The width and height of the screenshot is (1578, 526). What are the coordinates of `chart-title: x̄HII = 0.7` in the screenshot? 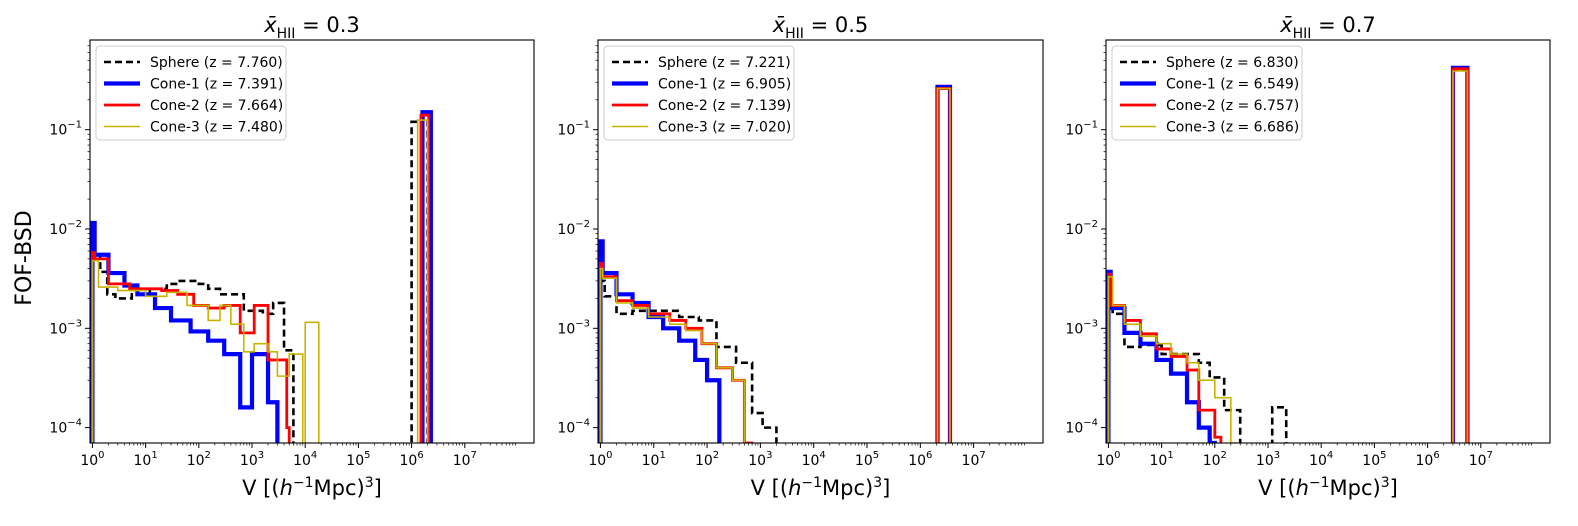 It's located at (1327, 27).